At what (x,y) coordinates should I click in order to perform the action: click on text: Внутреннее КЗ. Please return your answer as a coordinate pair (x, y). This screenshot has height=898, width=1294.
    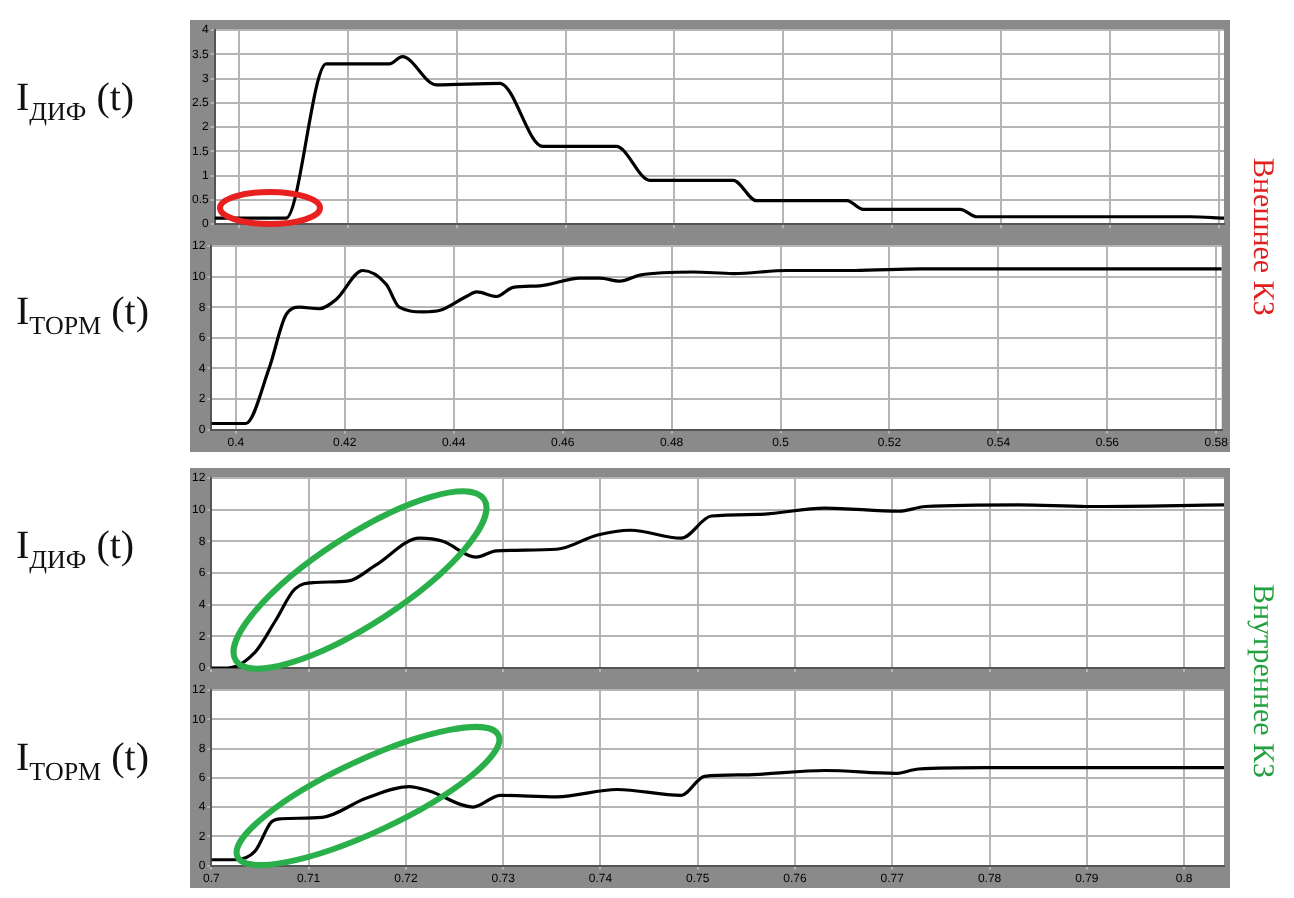
    Looking at the image, I should click on (1261, 680).